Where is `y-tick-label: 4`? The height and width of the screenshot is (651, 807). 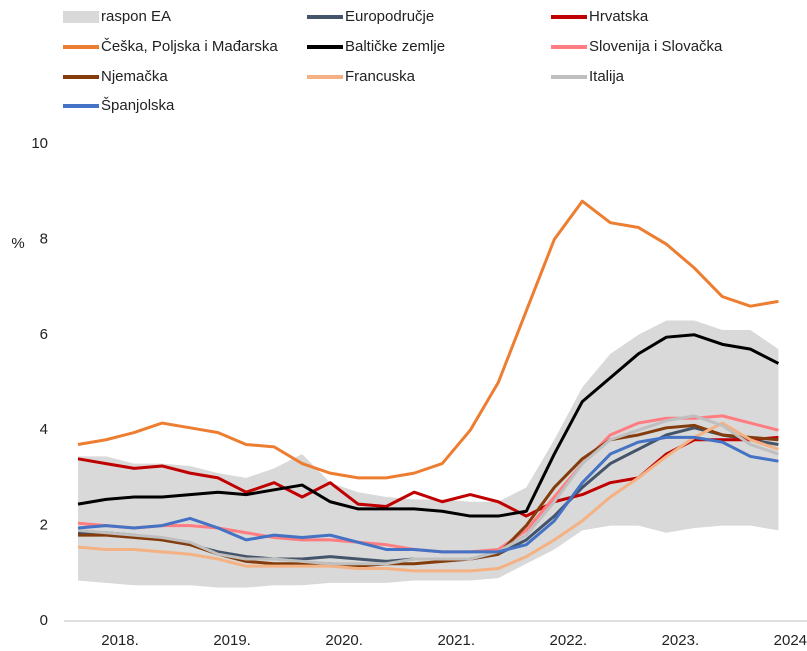 y-tick-label: 4 is located at coordinates (44, 429).